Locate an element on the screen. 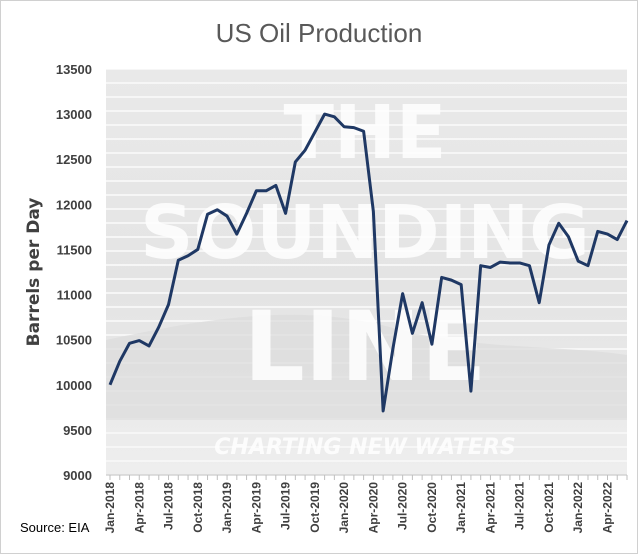 The width and height of the screenshot is (638, 554). x-tick-label: Jan-2019 is located at coordinates (227, 508).